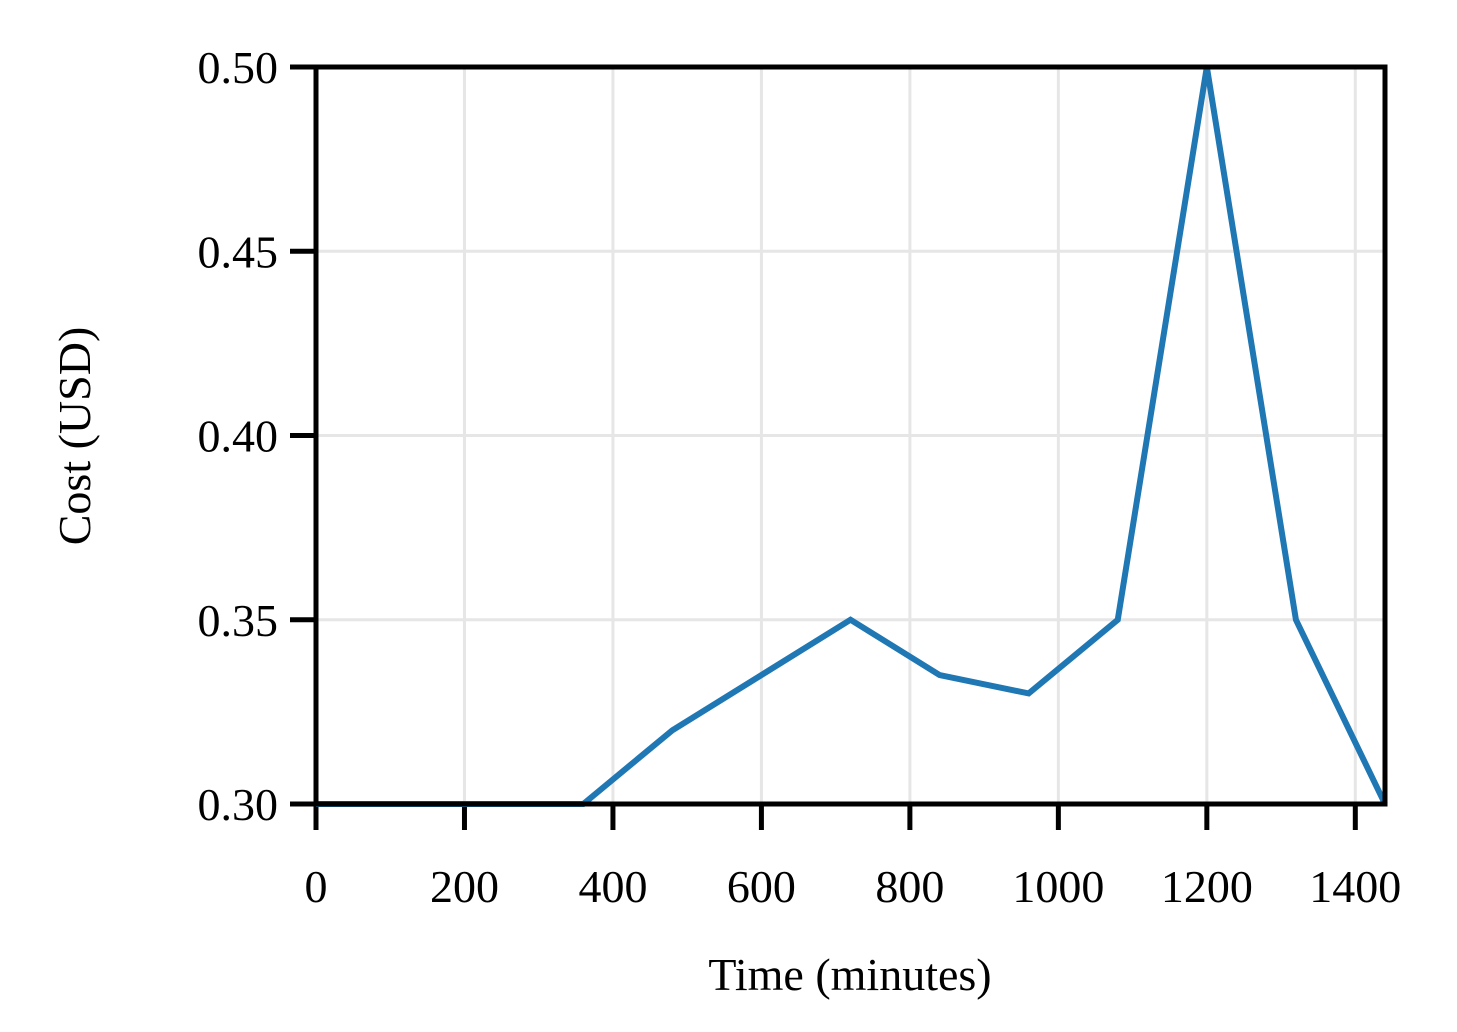 The height and width of the screenshot is (1032, 1457). I want to click on x-tick-label: 1000, so click(1058, 886).